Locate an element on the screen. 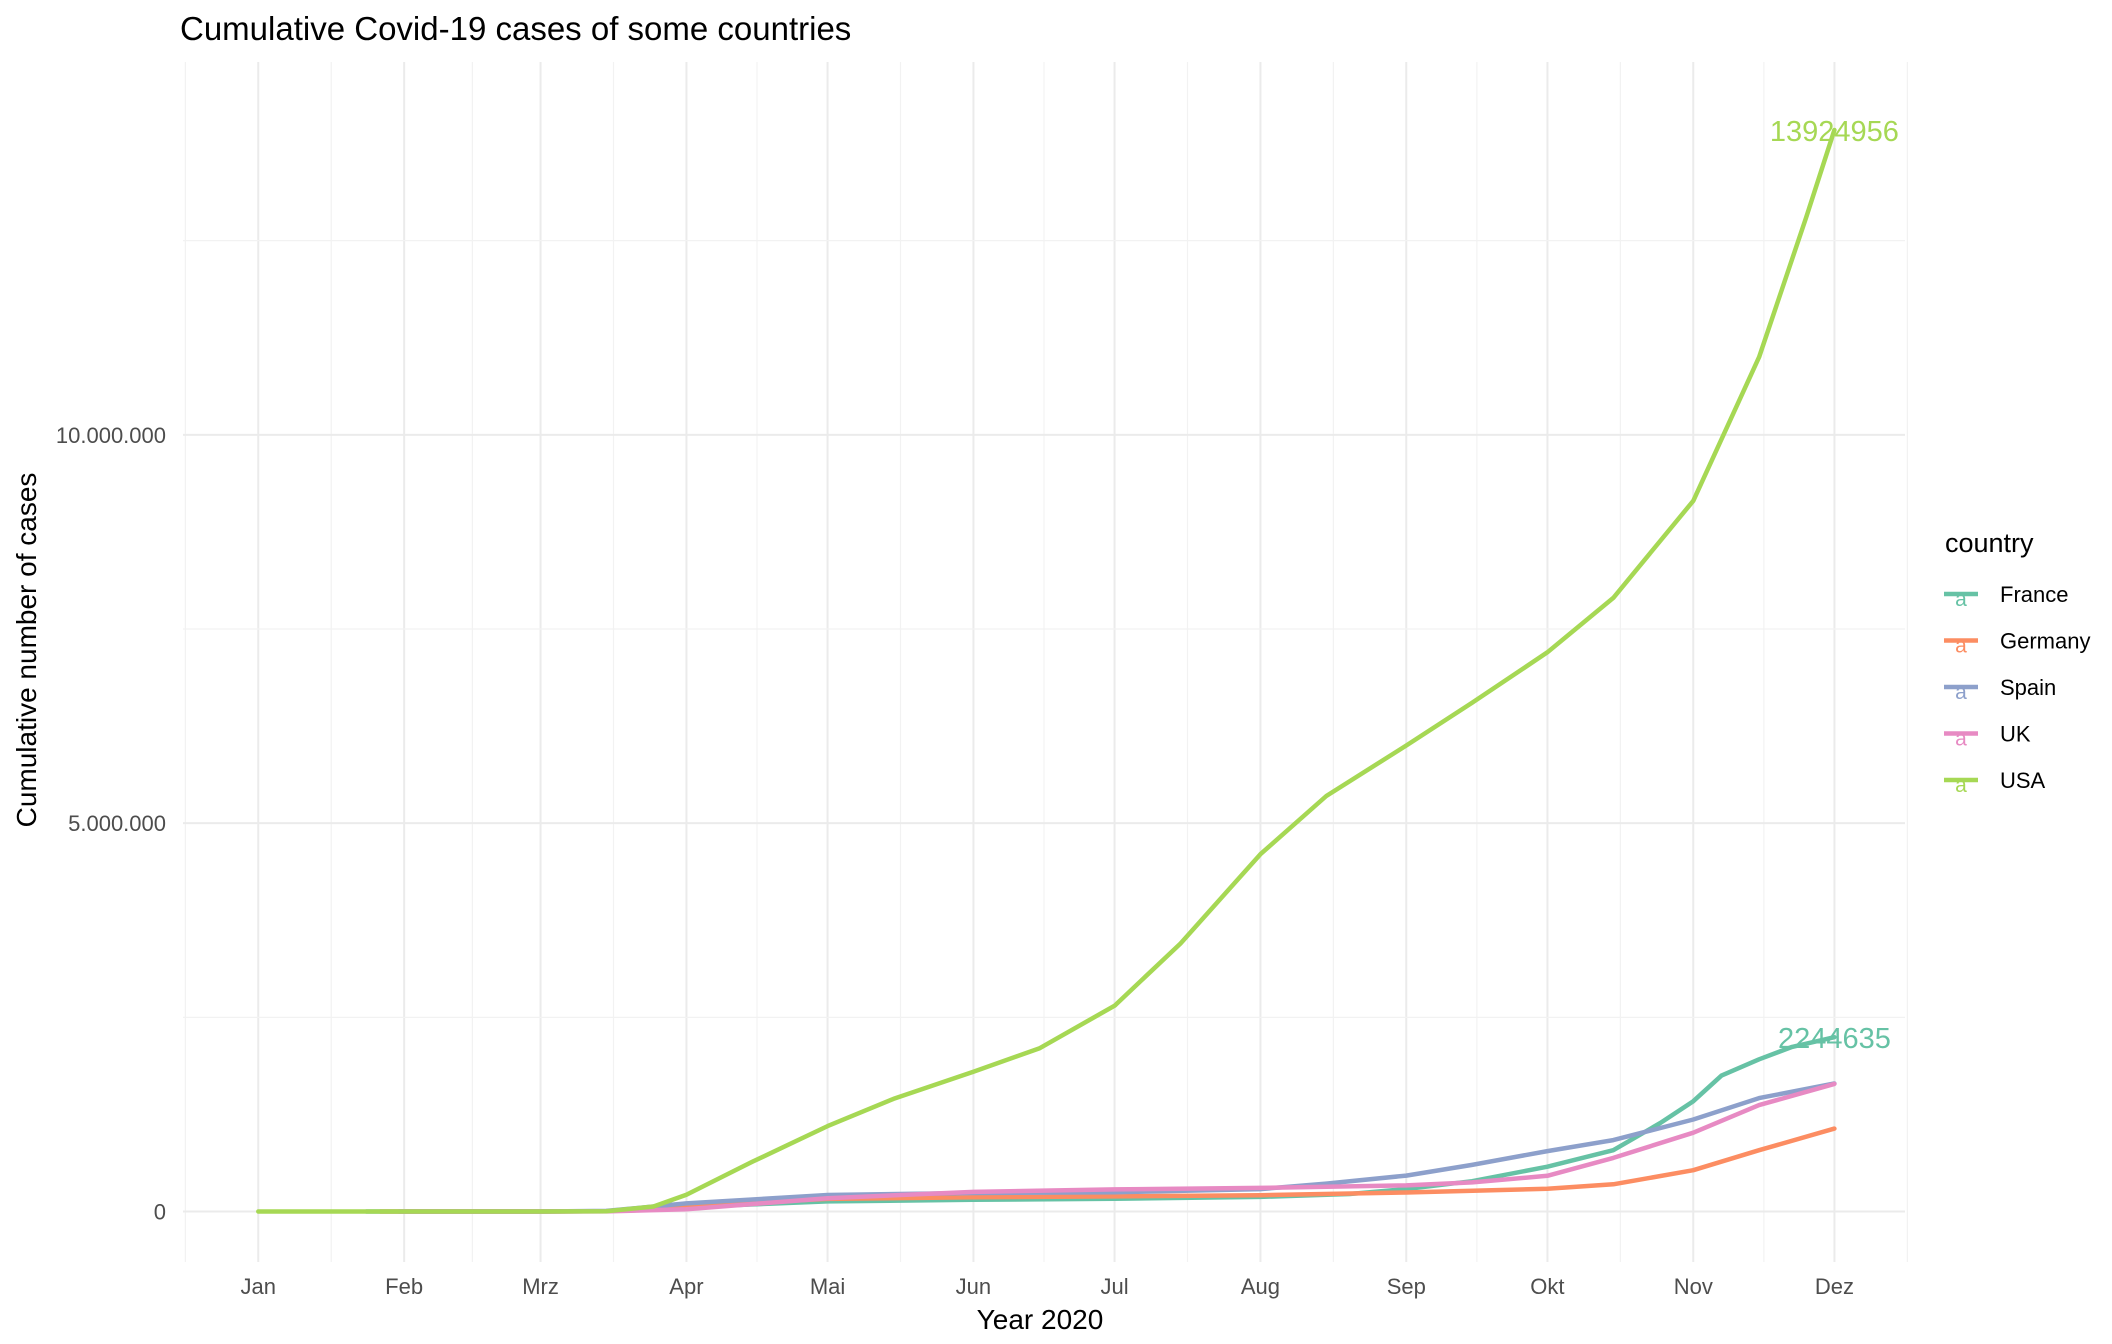 Image resolution: width=2112 pixels, height=1344 pixels. legend: country a France a Germany a Spain a UK a USA is located at coordinates (2017, 662).